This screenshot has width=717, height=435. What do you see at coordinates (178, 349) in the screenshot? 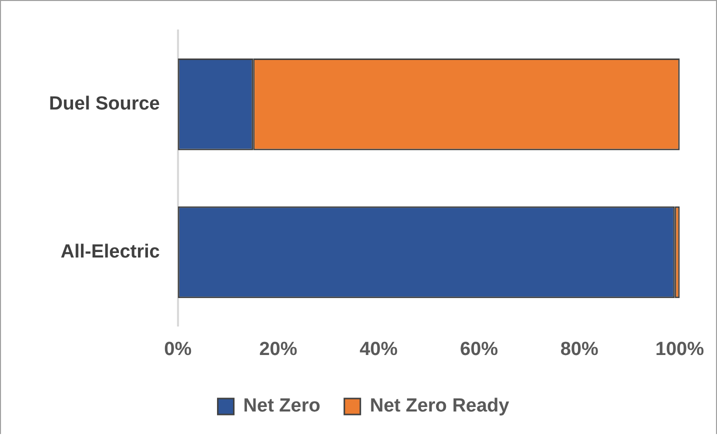
I see `x-tick-label: 0%` at bounding box center [178, 349].